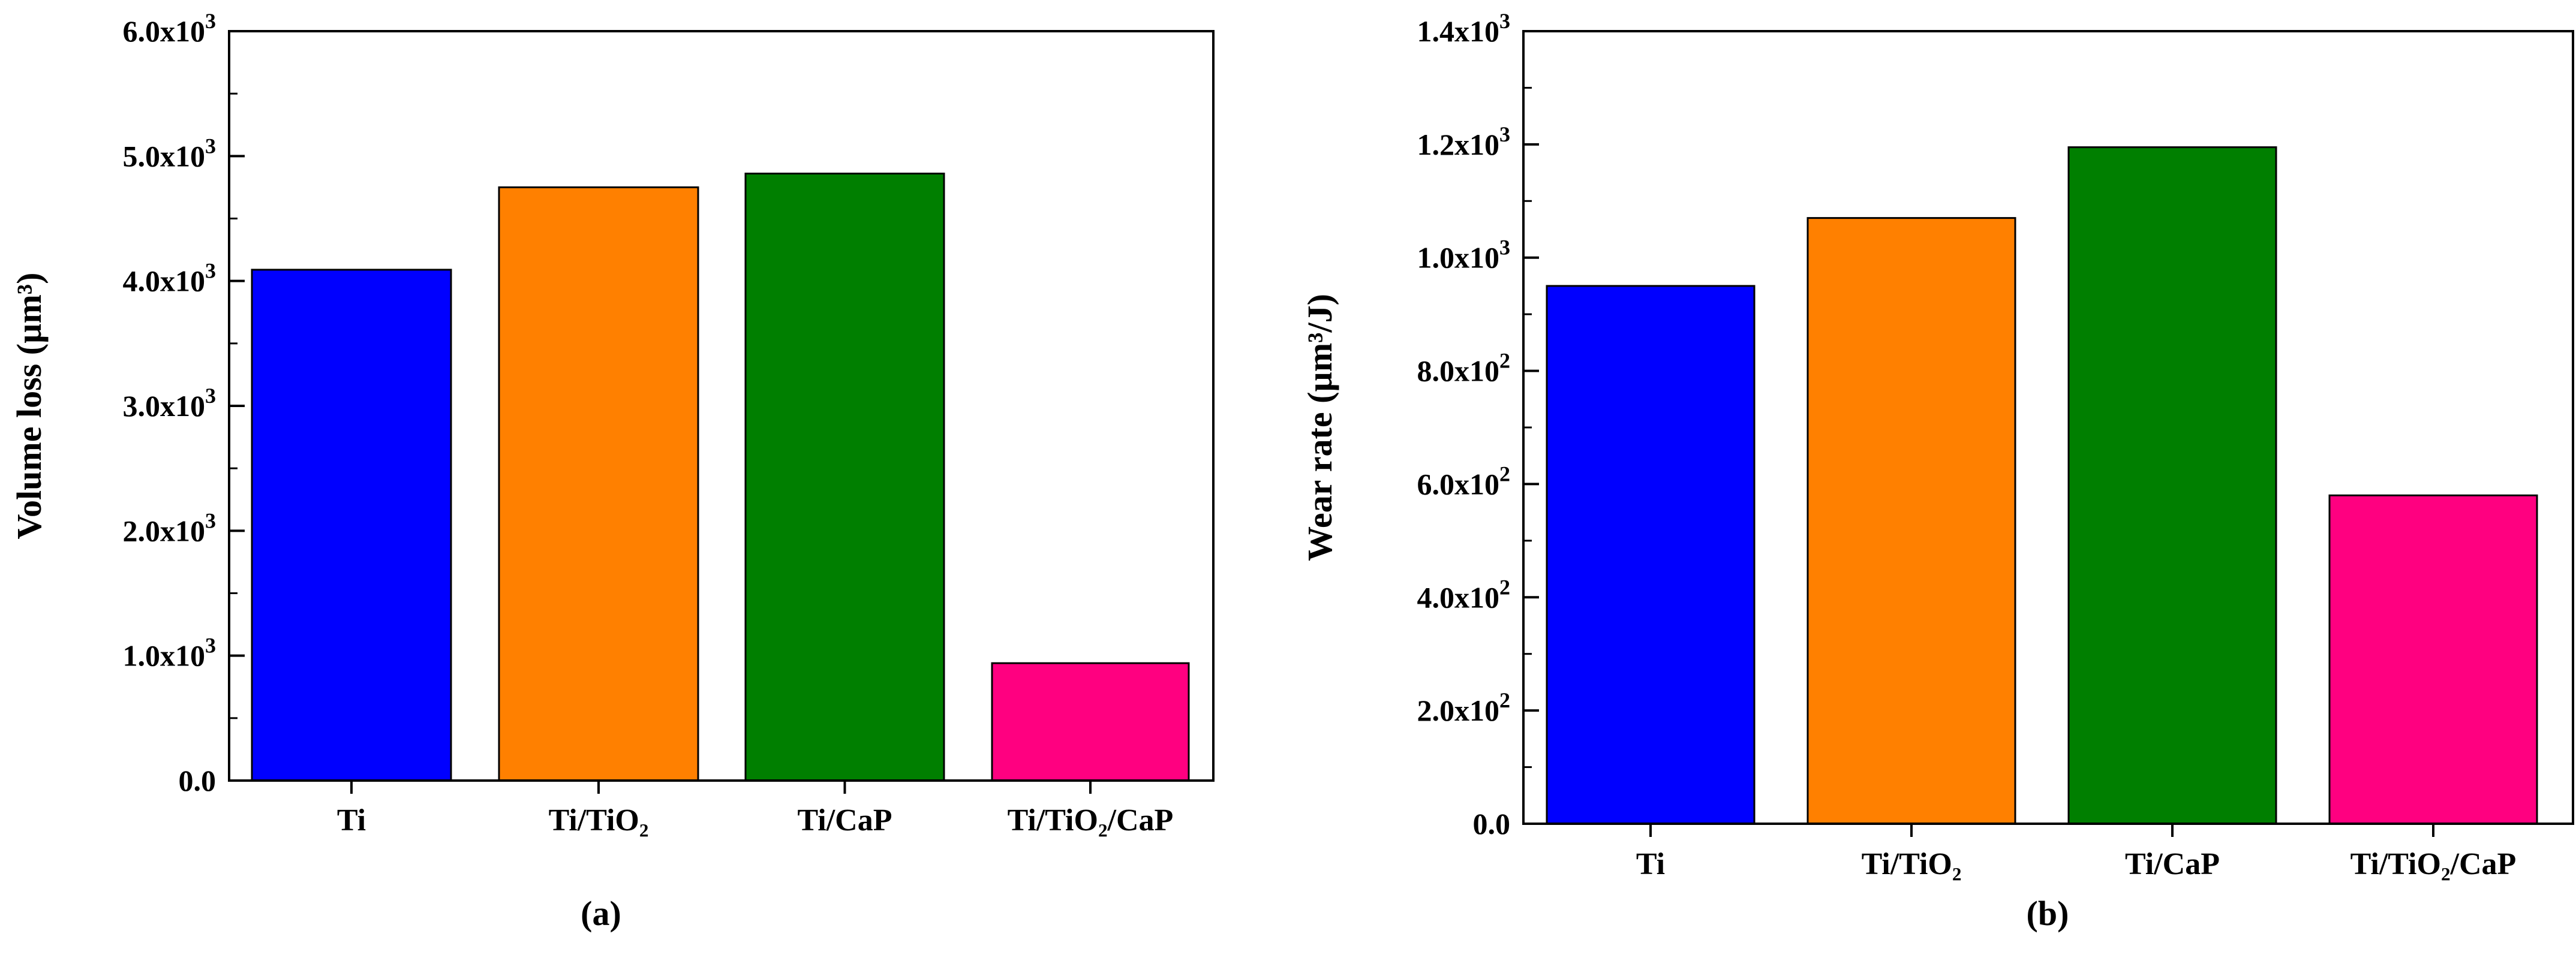 The image size is (2576, 979). What do you see at coordinates (170, 527) in the screenshot?
I see `y-tick-label: 2.0x10³` at bounding box center [170, 527].